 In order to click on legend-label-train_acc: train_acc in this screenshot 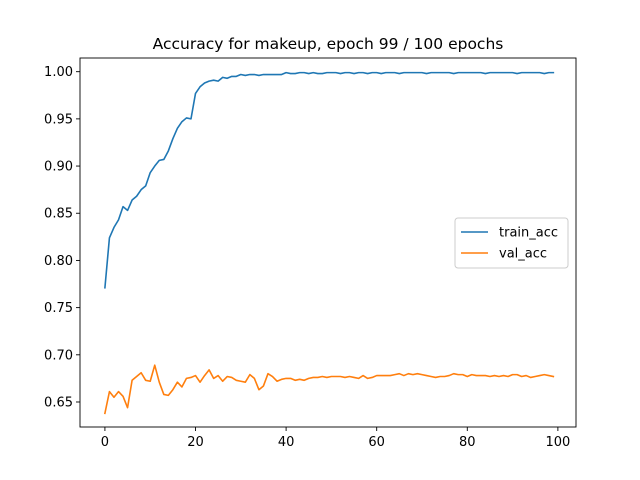, I will do `click(528, 233)`.